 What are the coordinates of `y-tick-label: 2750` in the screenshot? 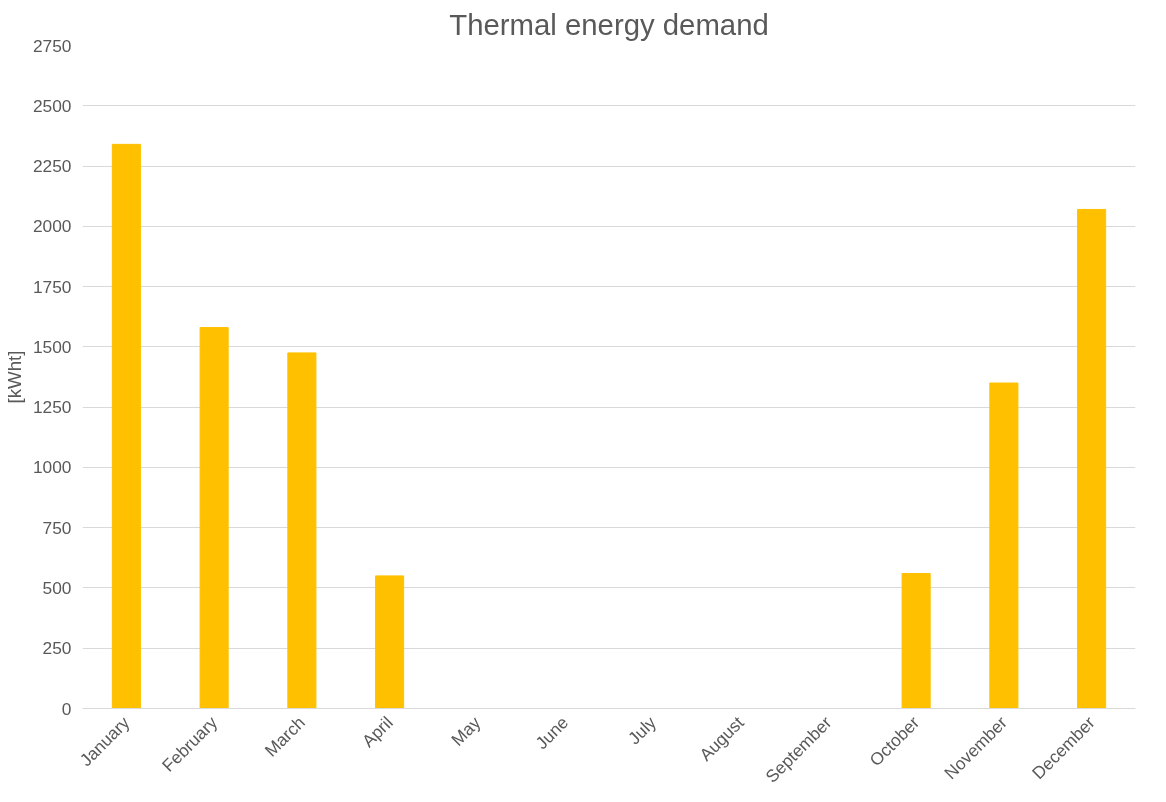 It's located at (52, 45).